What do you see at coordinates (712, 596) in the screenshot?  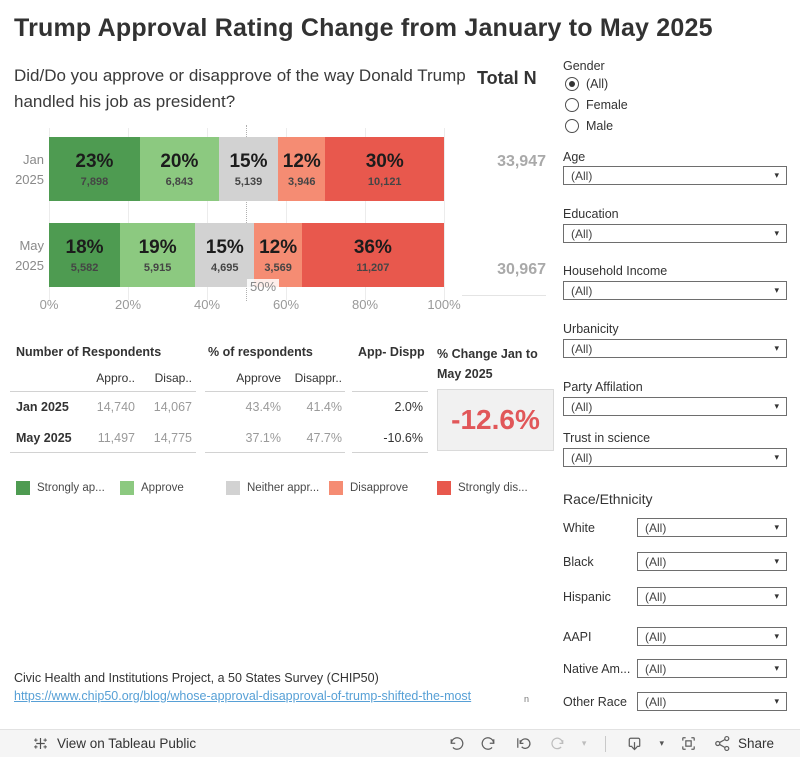 I see `race-hispanic-dropdown: (All)` at bounding box center [712, 596].